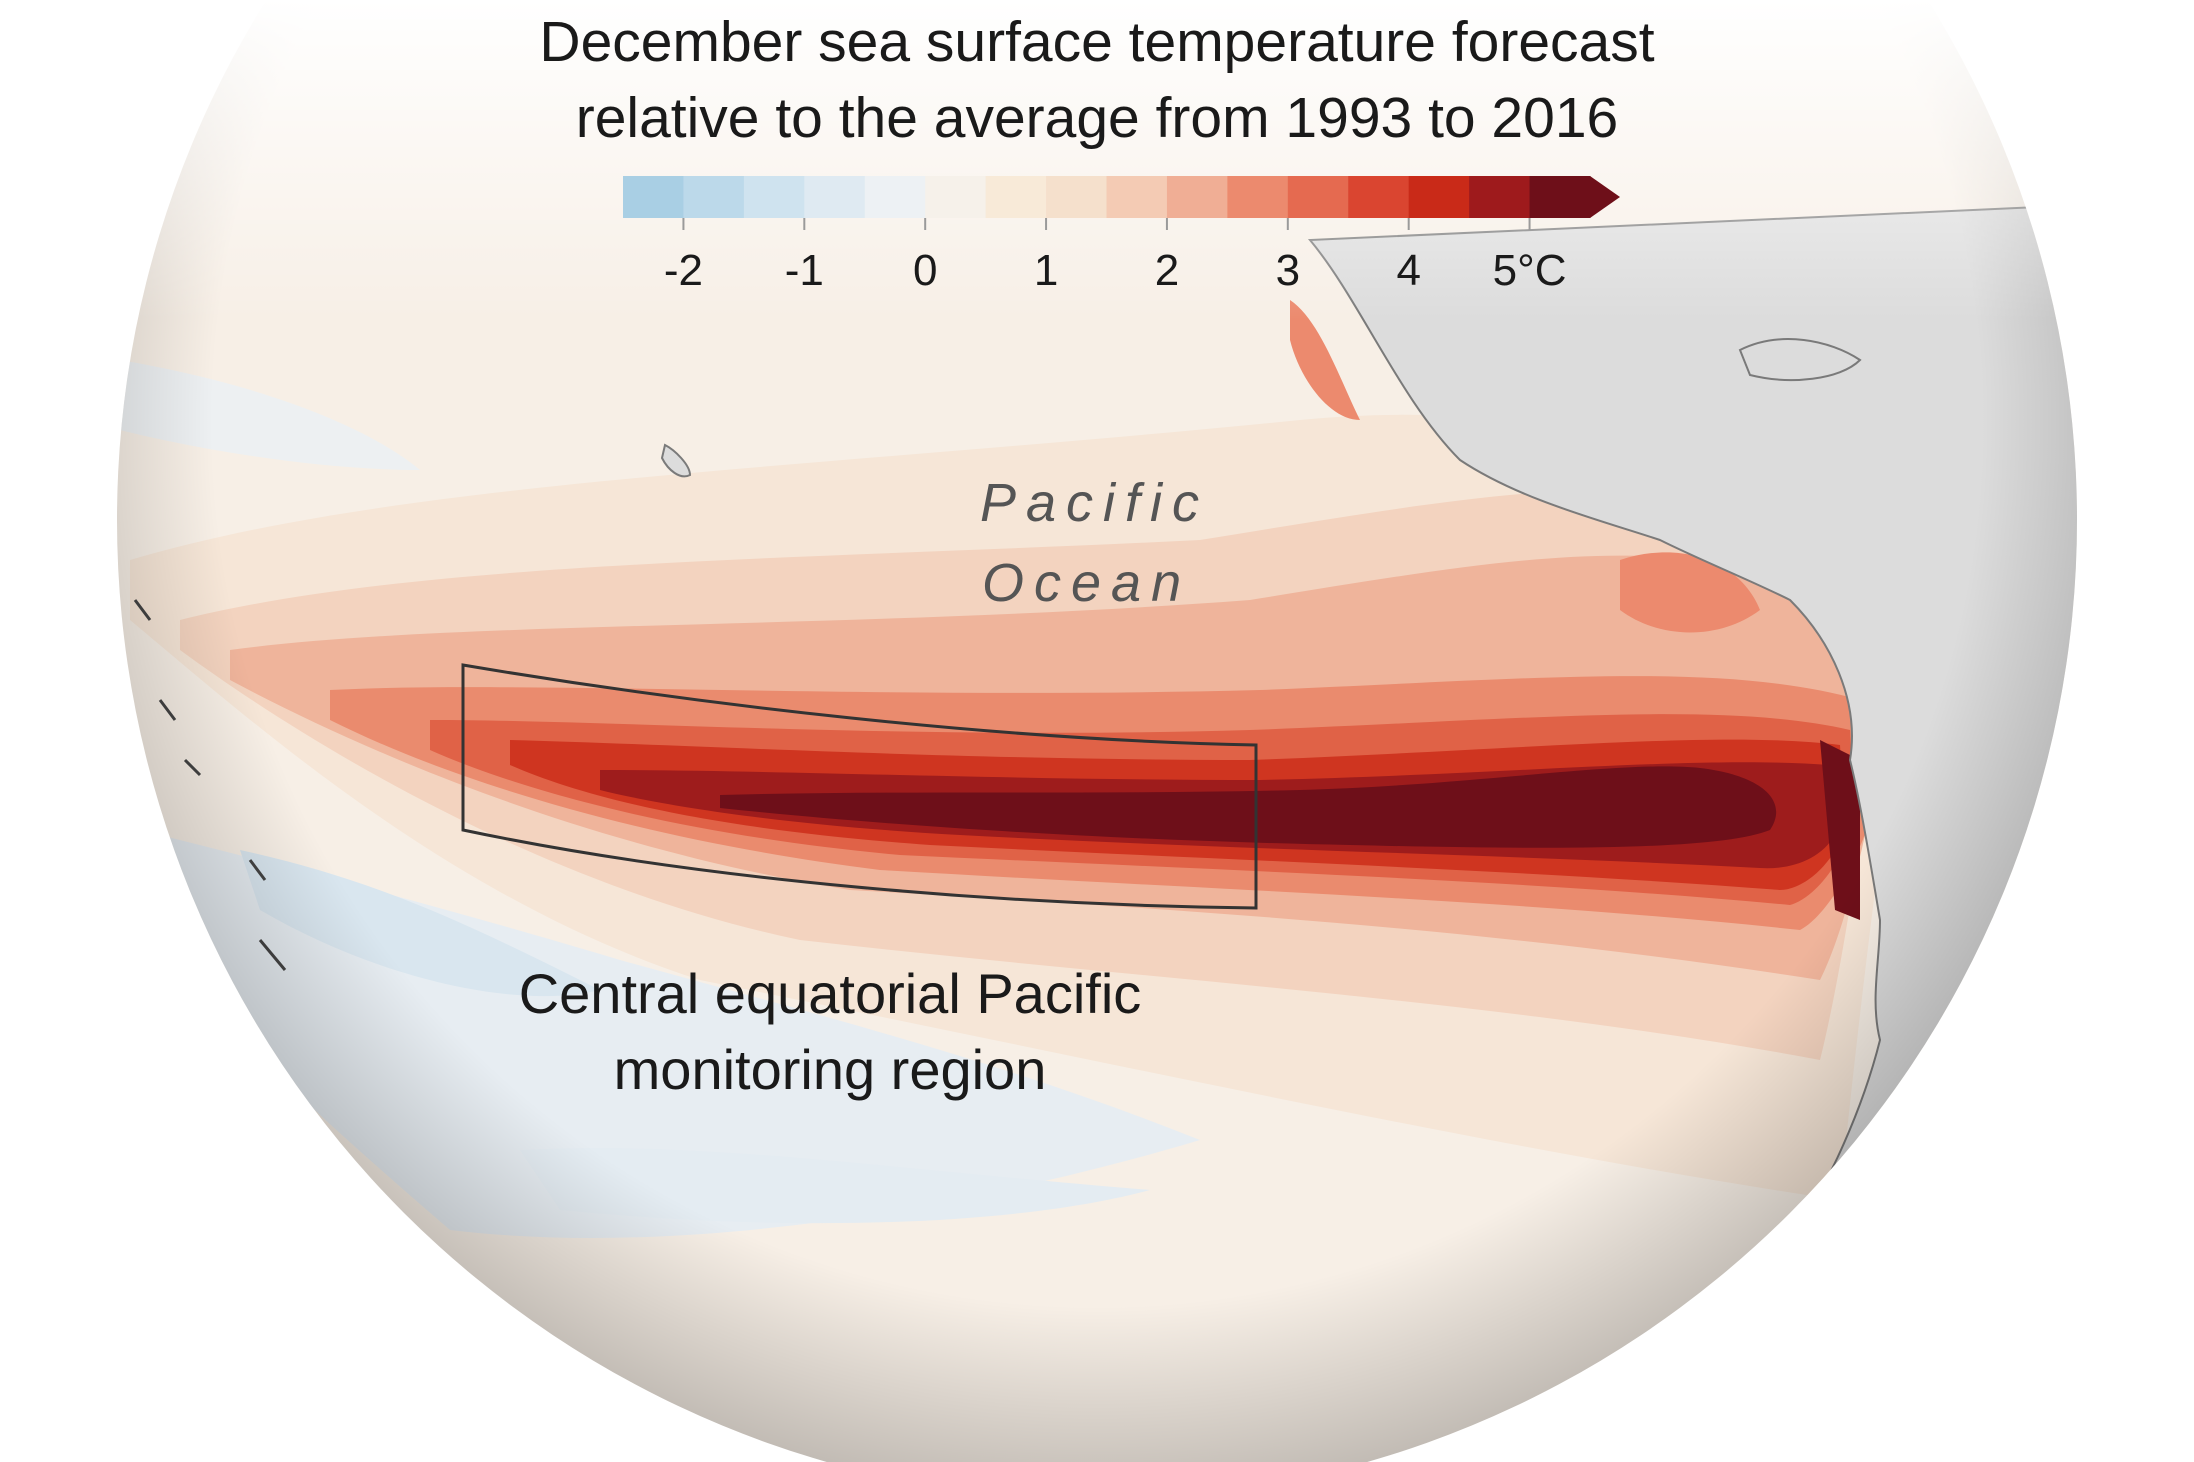 The width and height of the screenshot is (2194, 1462). Describe the element at coordinates (1605, 197) in the screenshot. I see `legend-overflow-arrow` at that location.